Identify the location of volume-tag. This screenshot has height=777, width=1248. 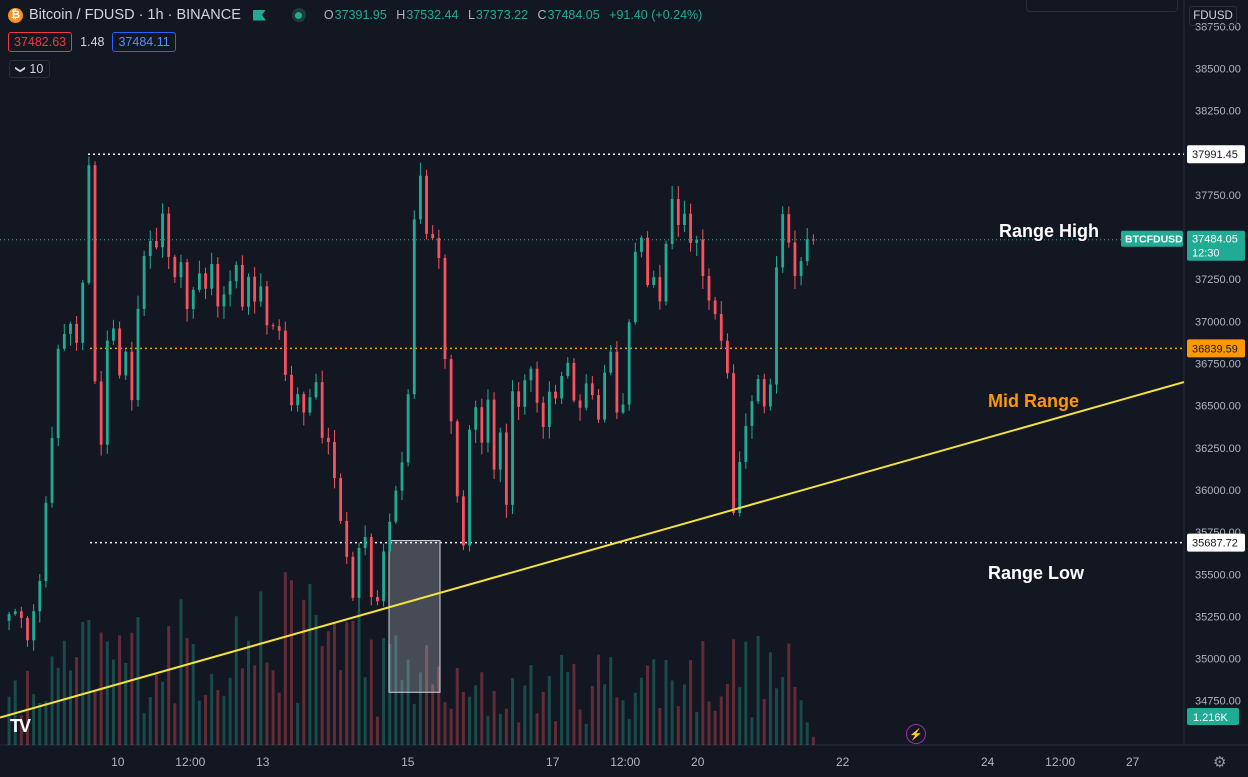
(1213, 716).